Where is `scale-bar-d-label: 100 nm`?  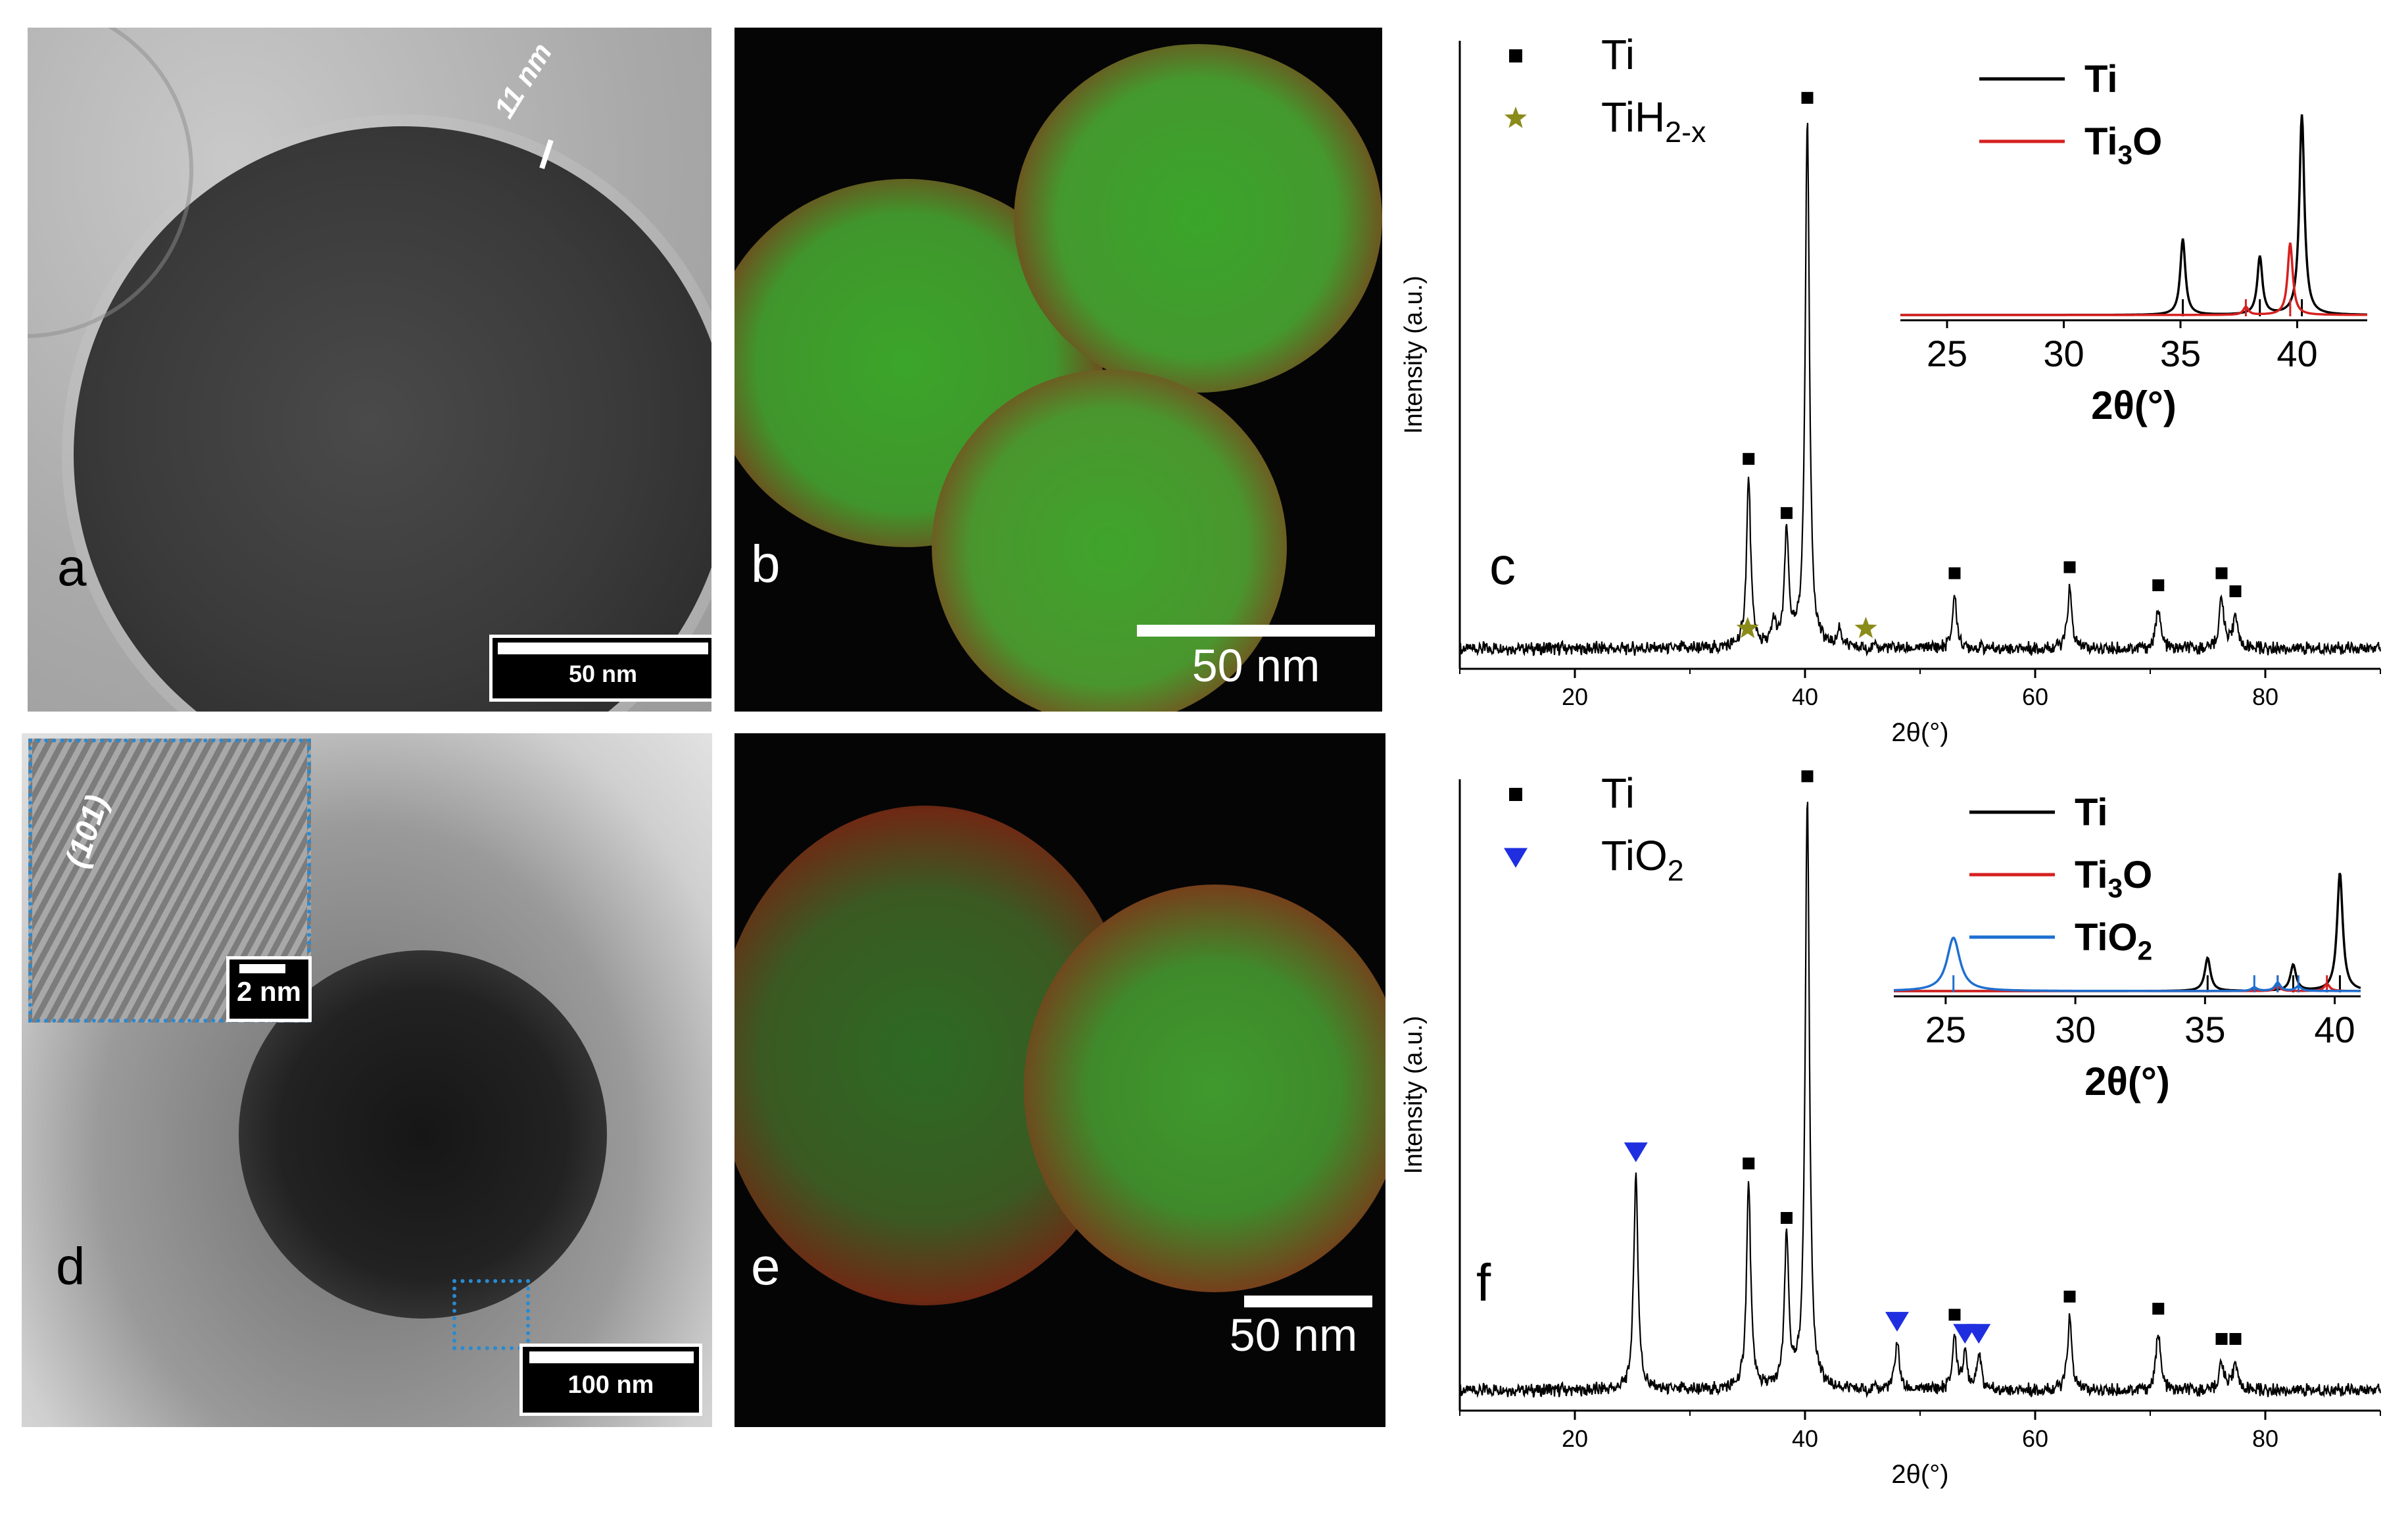
scale-bar-d-label: 100 nm is located at coordinates (610, 1385).